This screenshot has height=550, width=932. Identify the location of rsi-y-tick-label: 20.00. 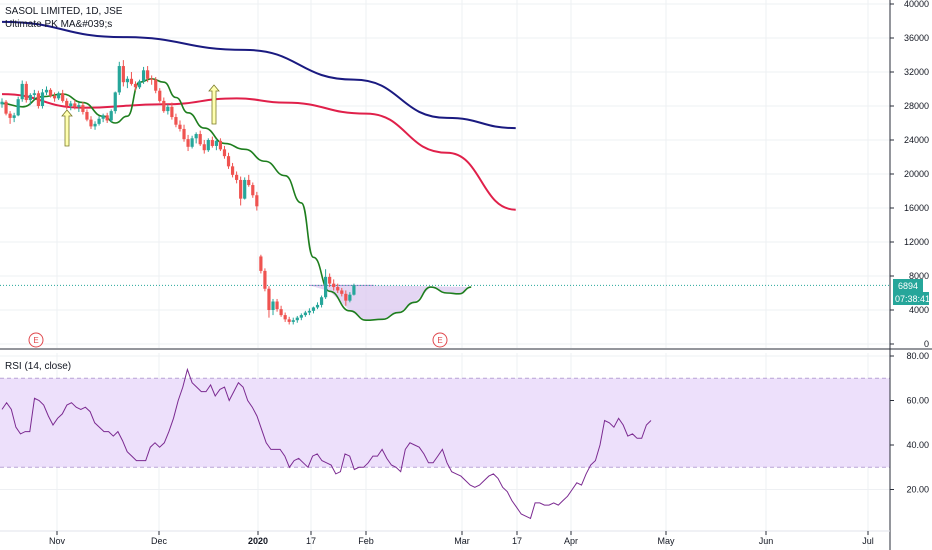
(917, 490).